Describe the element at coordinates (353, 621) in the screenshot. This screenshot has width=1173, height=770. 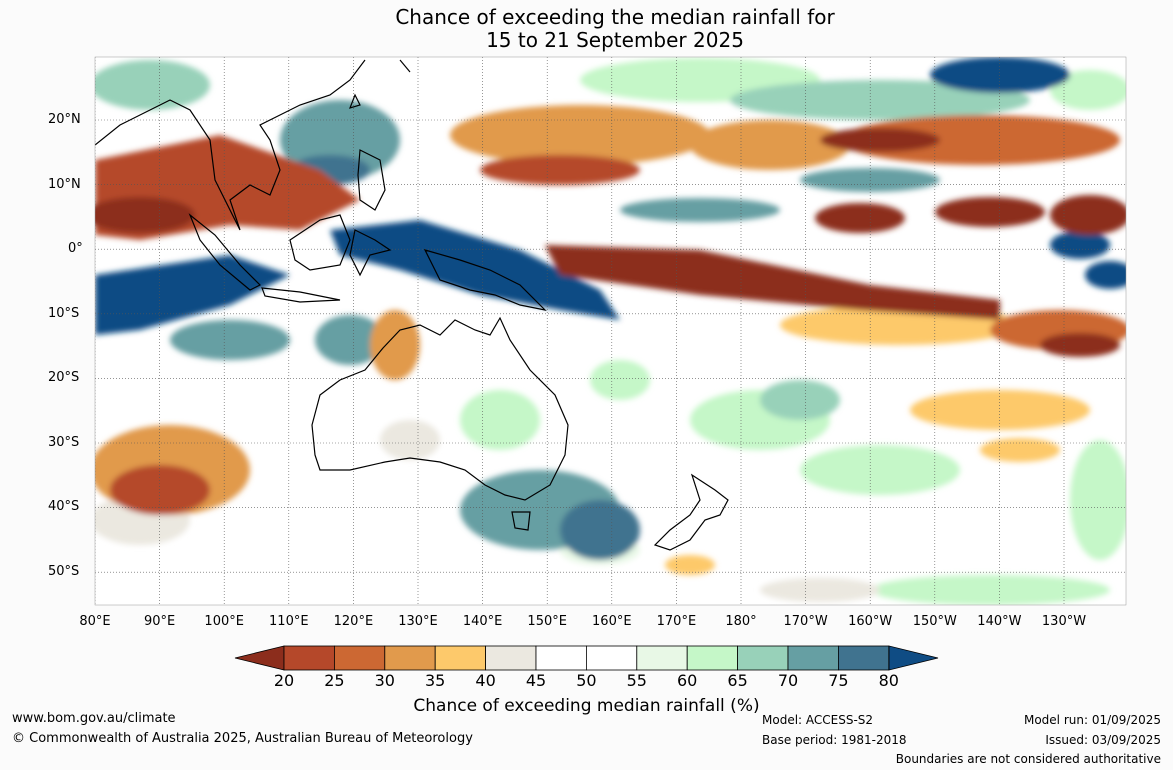
I see `lon-label: 120°E` at that location.